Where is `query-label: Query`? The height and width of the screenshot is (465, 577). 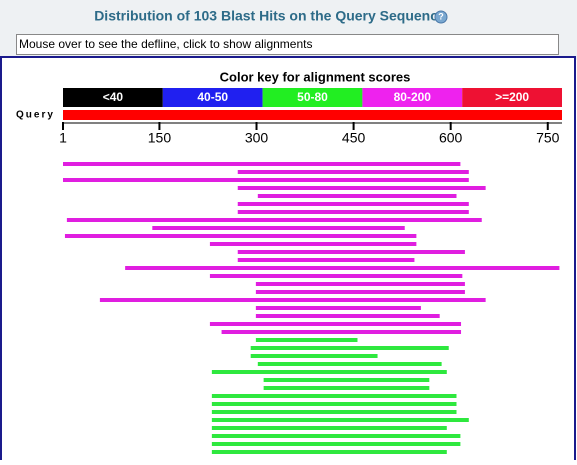
query-label: Query is located at coordinates (35, 115).